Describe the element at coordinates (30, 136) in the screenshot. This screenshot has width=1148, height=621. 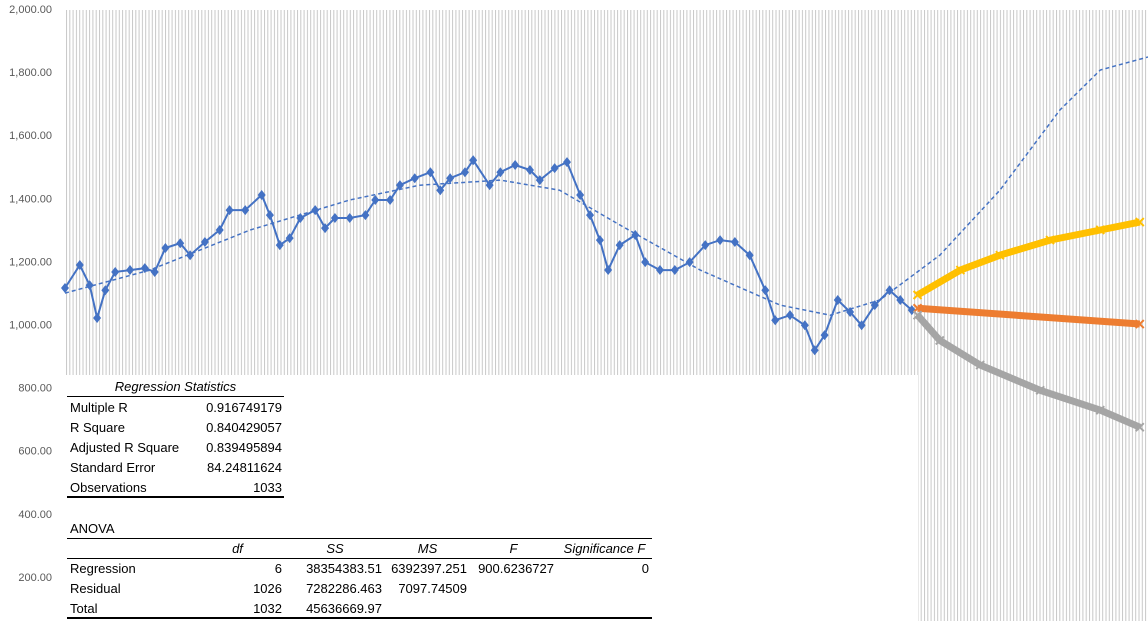
I see `y-tick-label: 1,600.00` at that location.